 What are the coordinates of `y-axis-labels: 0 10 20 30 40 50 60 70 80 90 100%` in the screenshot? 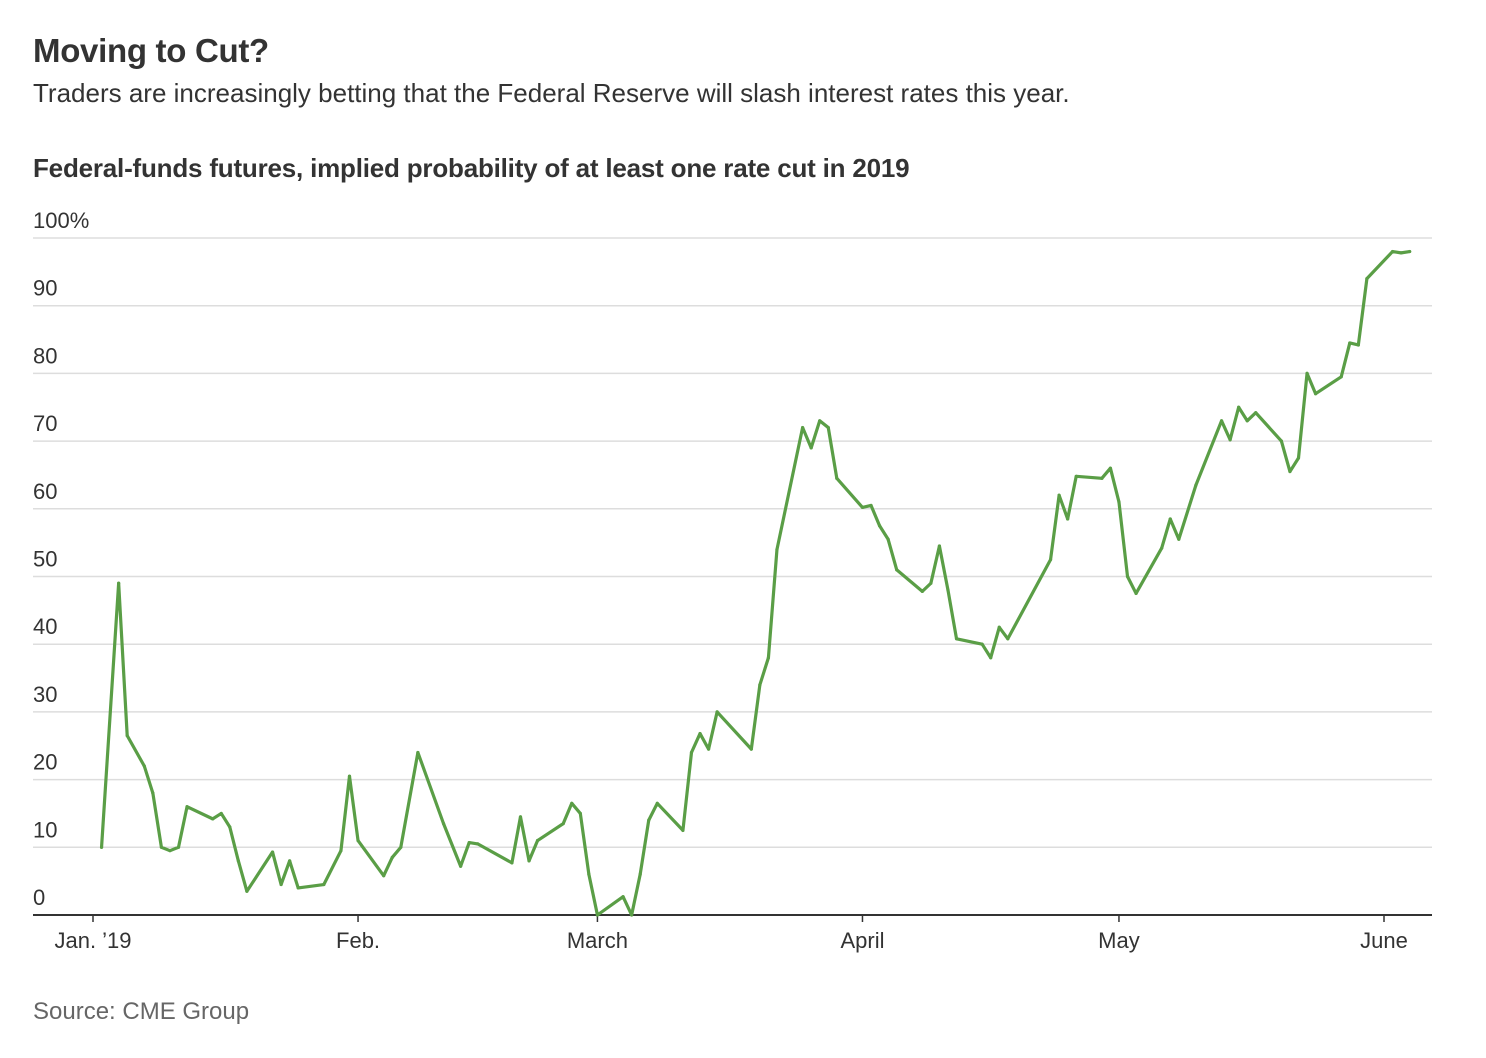 It's located at (61, 559).